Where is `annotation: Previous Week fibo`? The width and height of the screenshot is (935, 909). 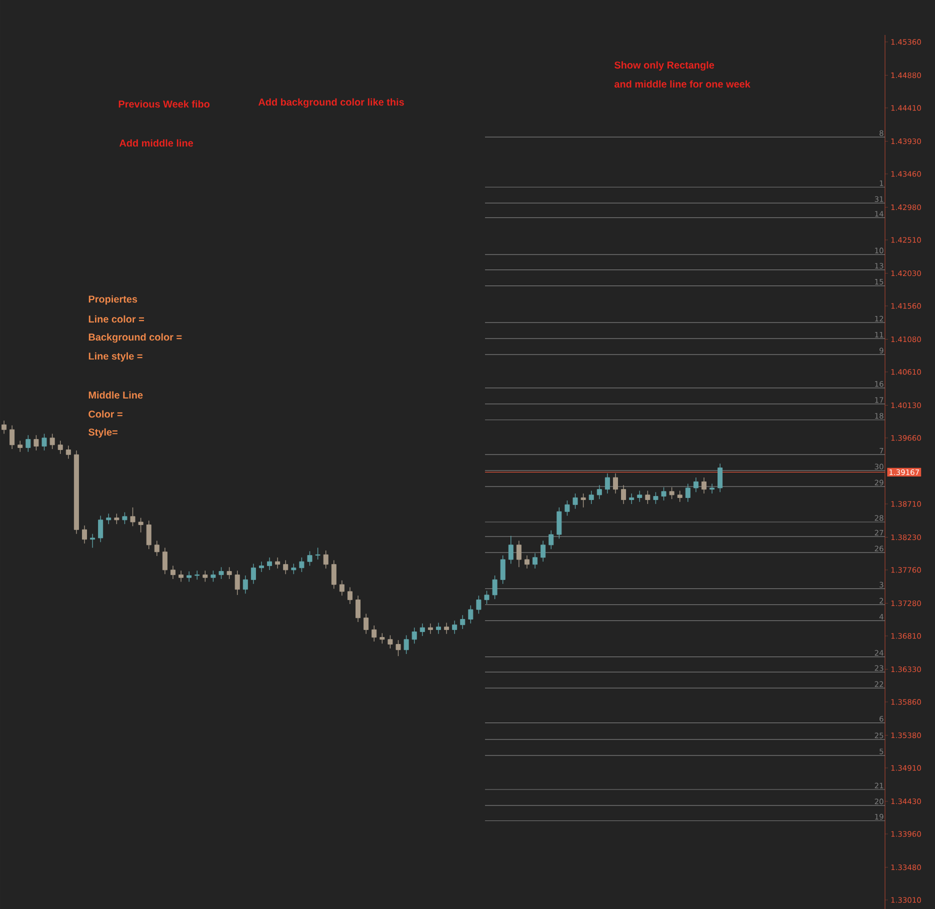
annotation: Previous Week fibo is located at coordinates (164, 104).